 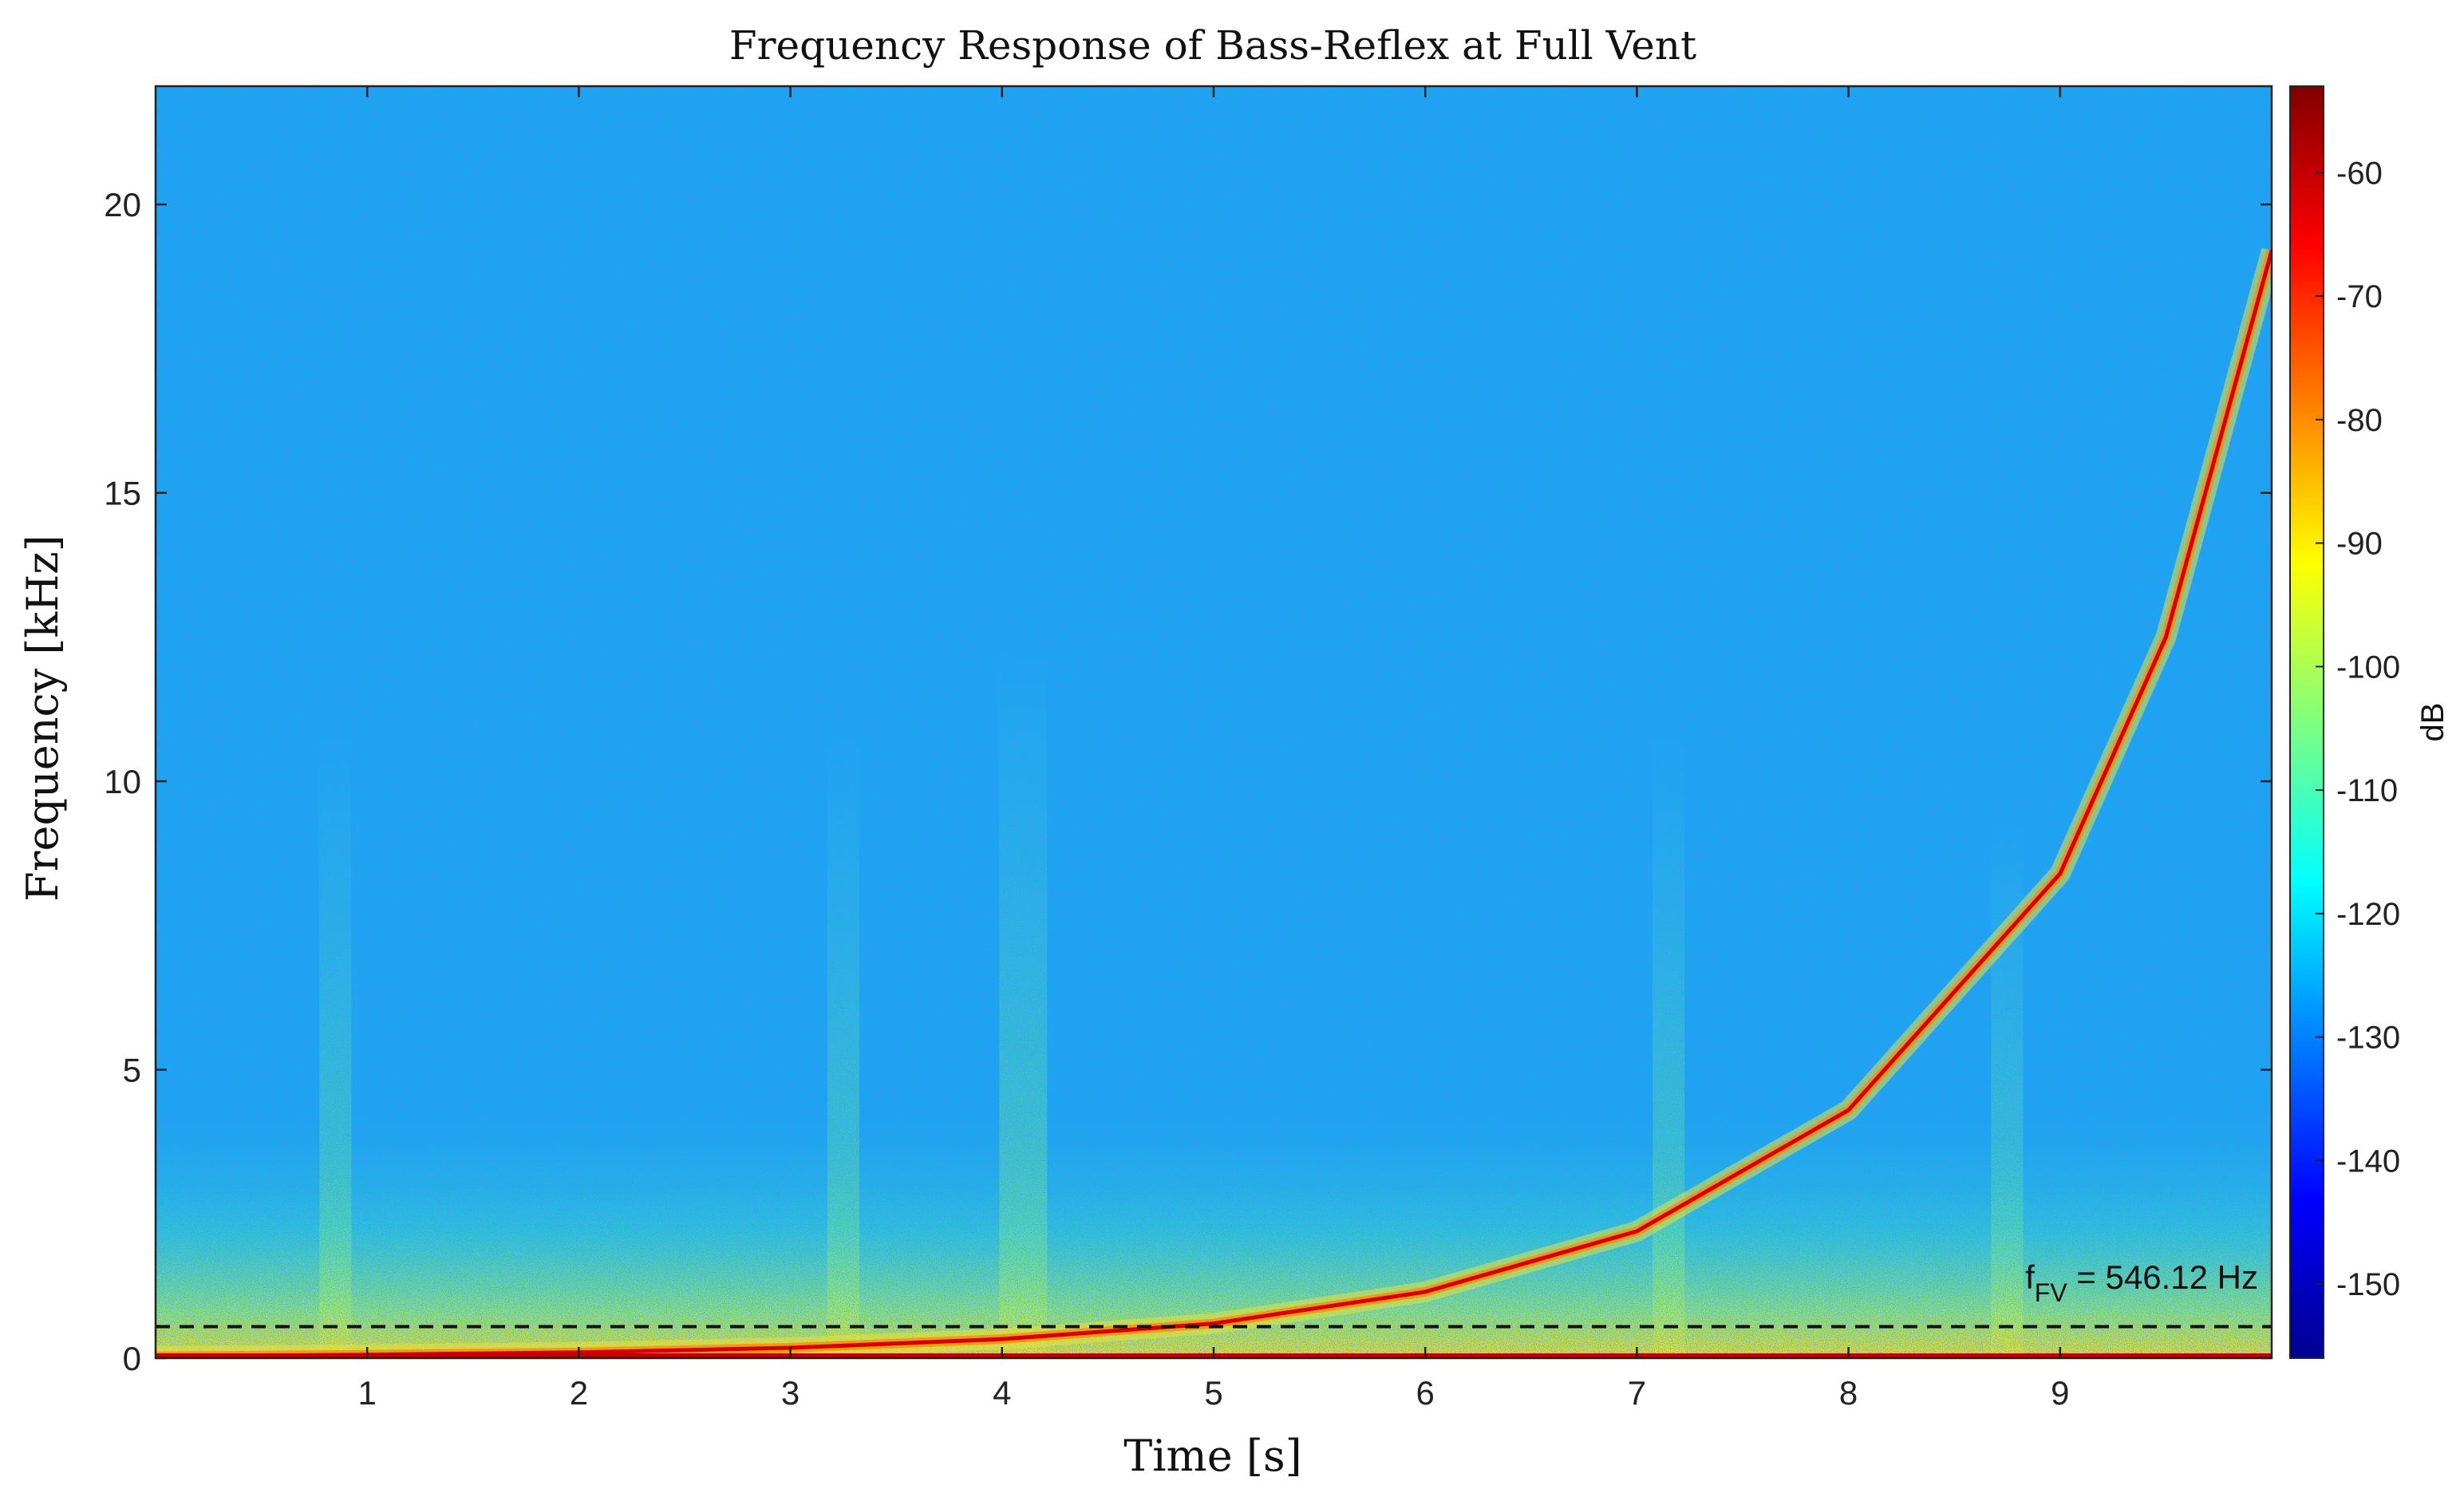 What do you see at coordinates (1213, 1393) in the screenshot?
I see `x-tick-label: 5` at bounding box center [1213, 1393].